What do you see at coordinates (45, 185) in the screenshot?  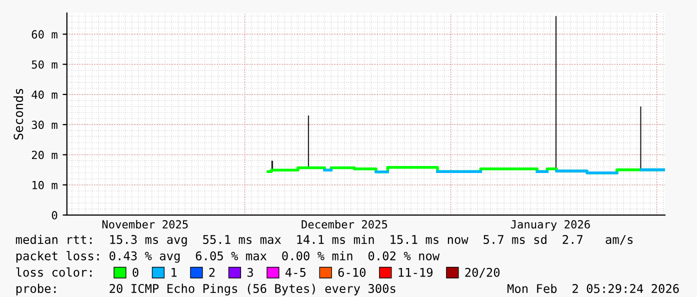 I see `y-tick-label: 10 m` at bounding box center [45, 185].